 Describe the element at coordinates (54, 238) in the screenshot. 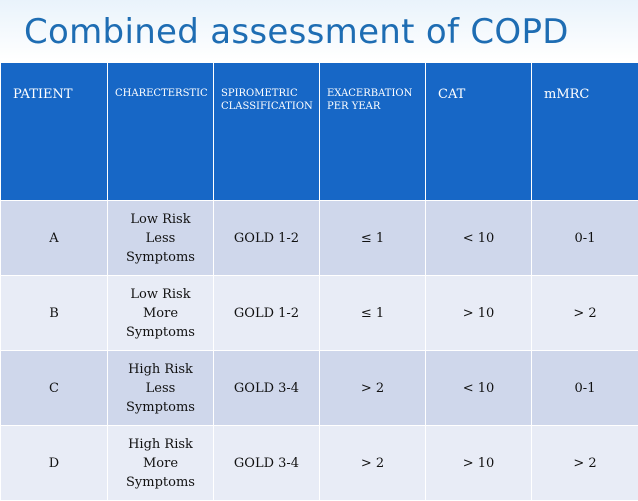

I see `cell-patient: A` at that location.